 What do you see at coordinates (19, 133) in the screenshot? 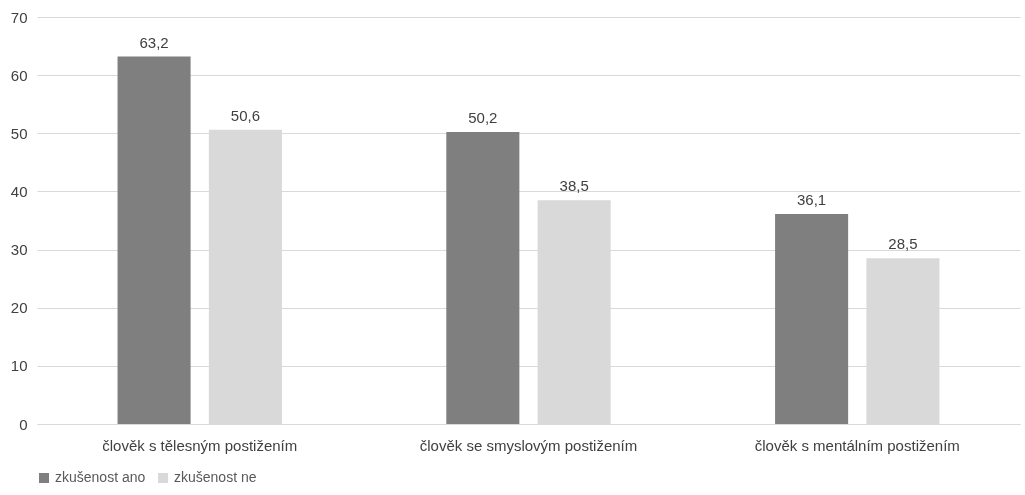
I see `y-tick-label: 50` at bounding box center [19, 133].